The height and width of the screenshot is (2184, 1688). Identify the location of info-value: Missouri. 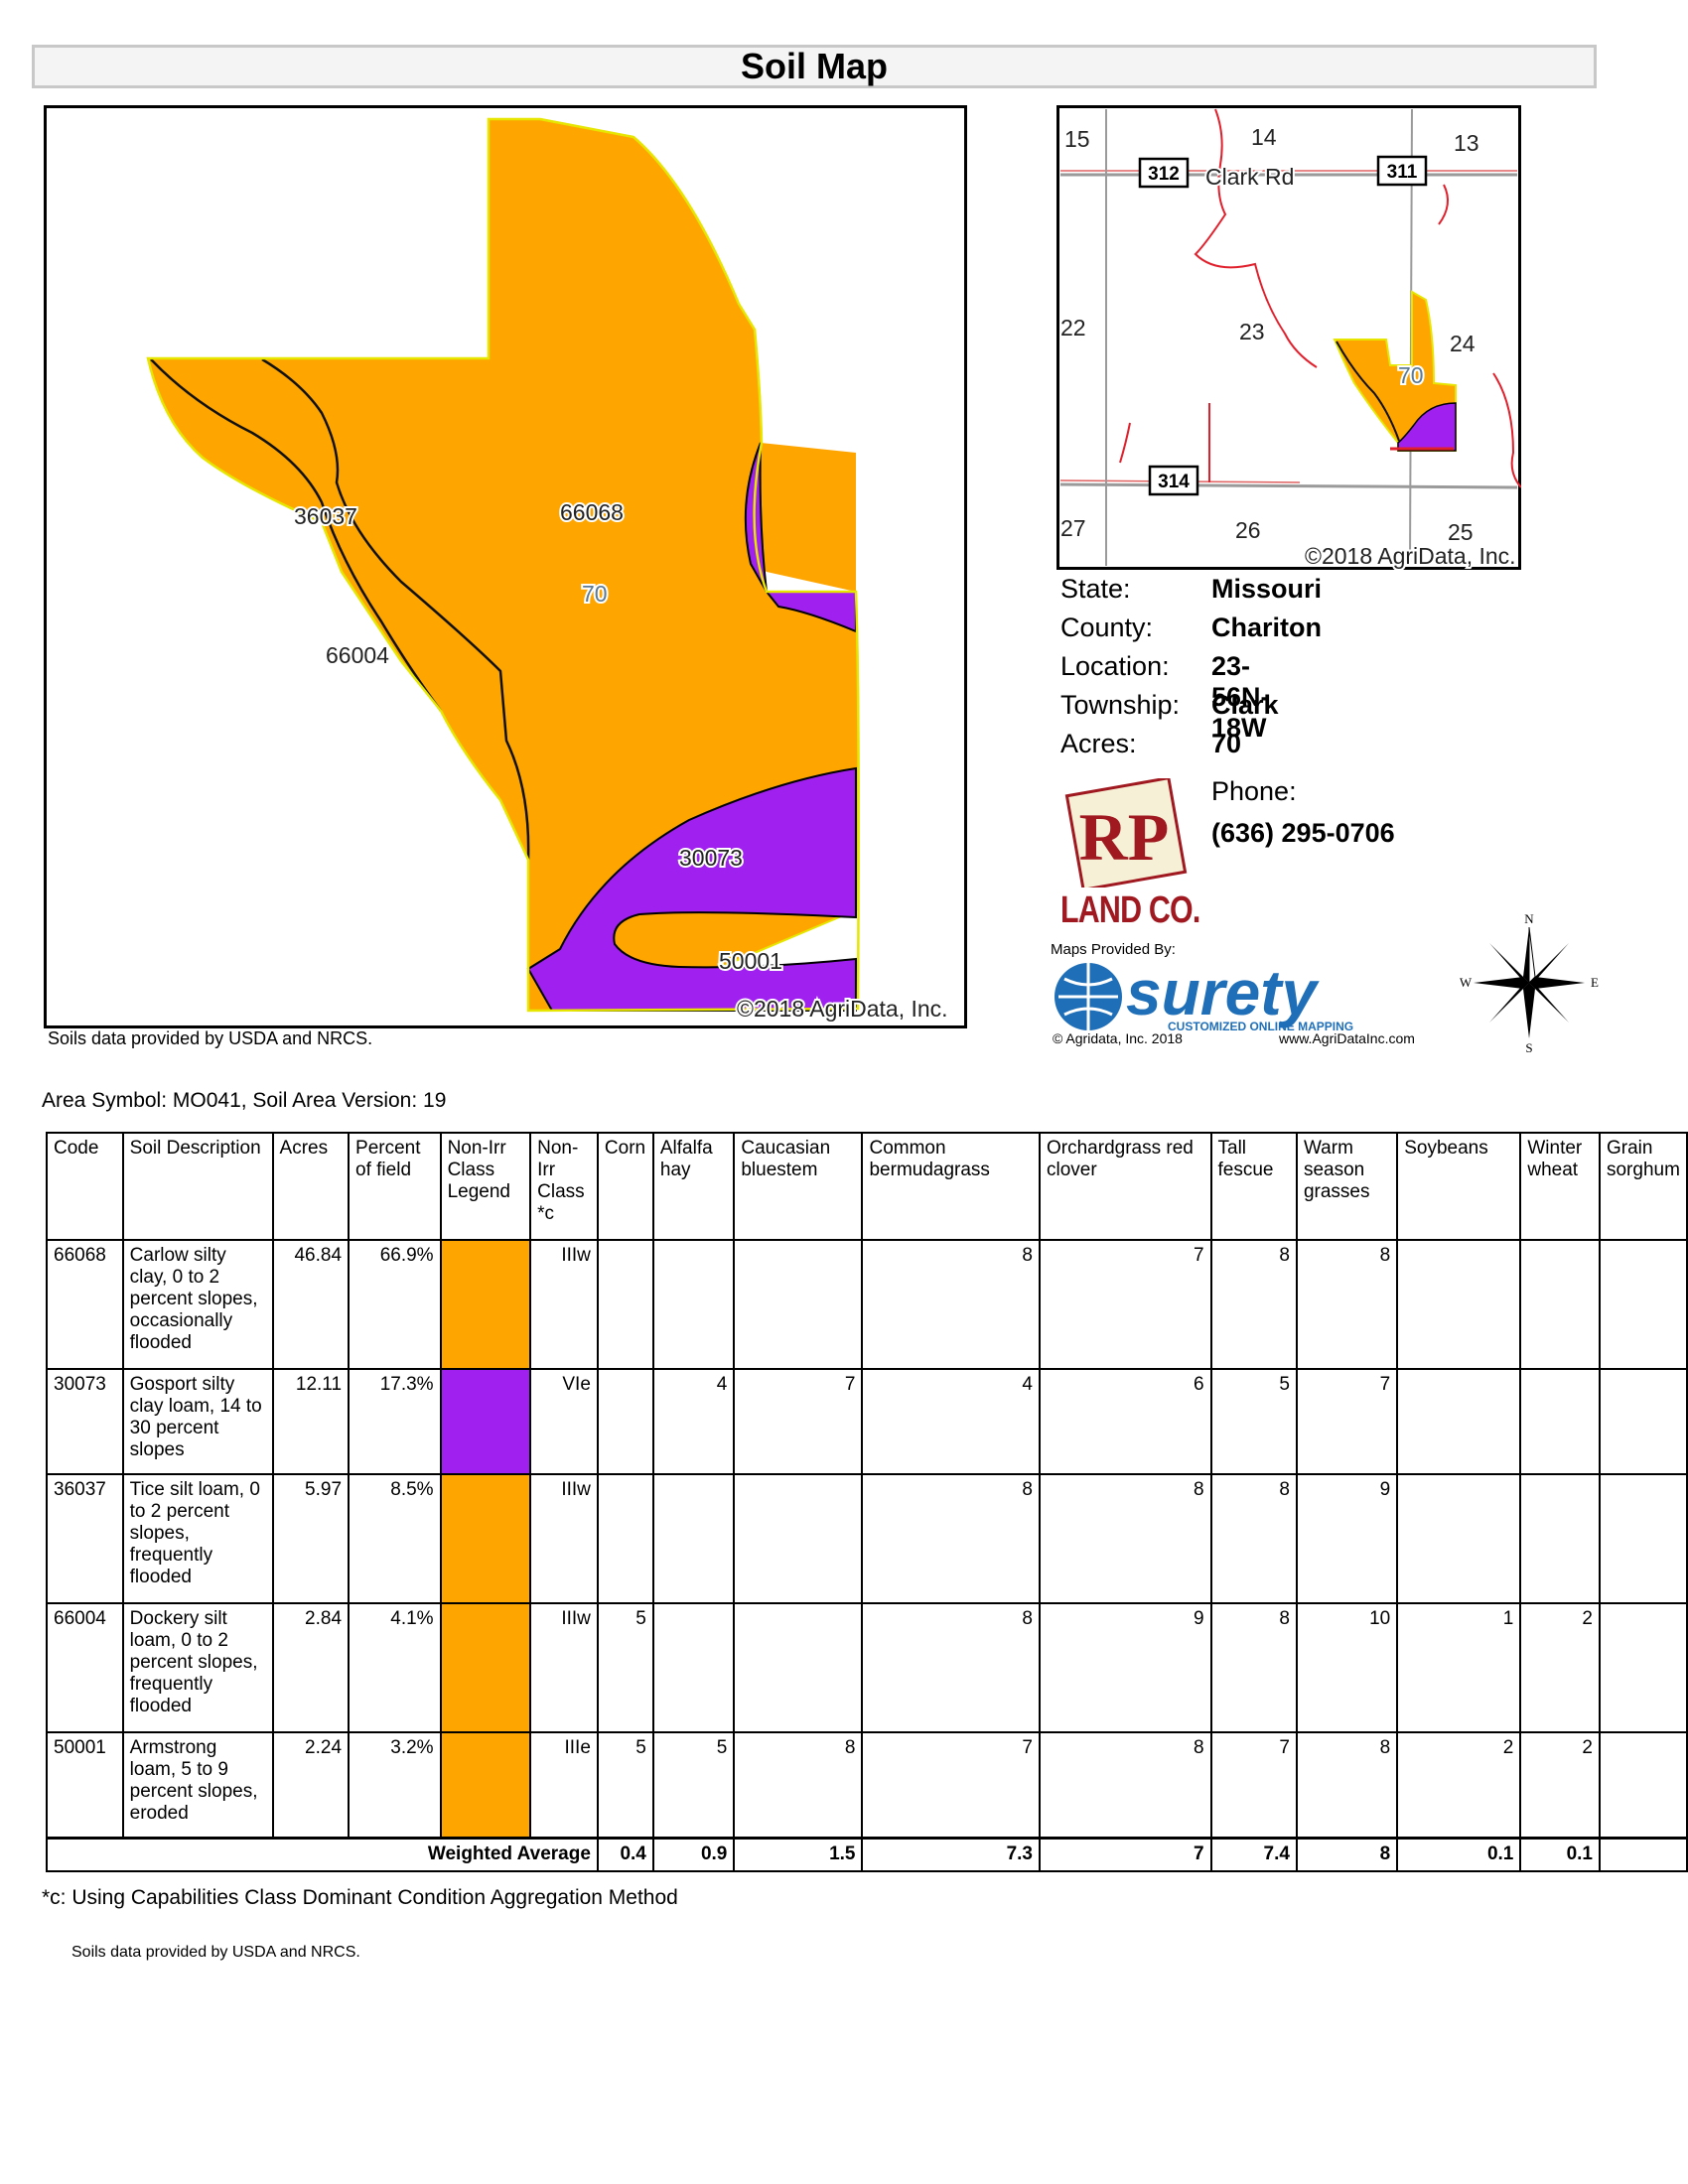
(1267, 589).